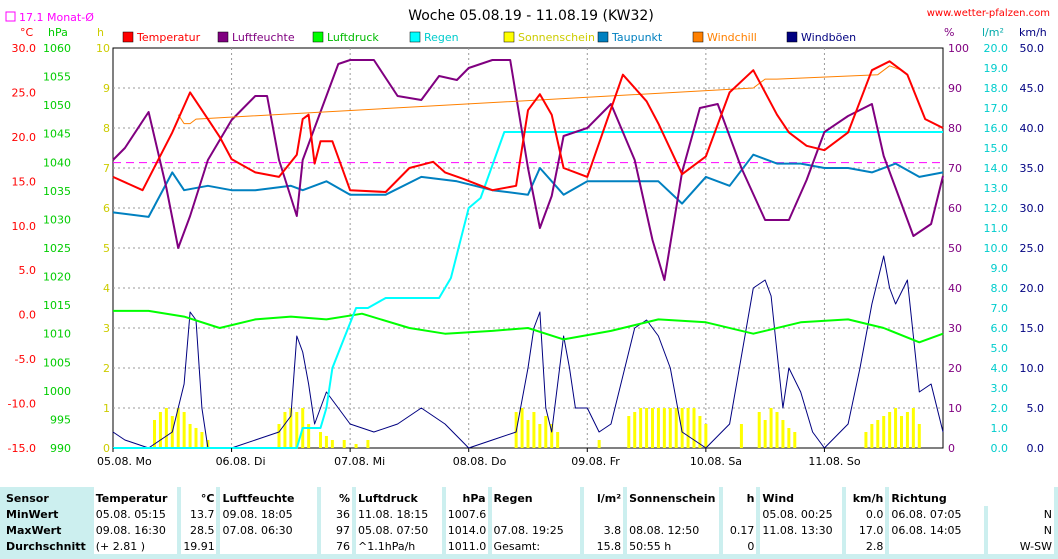 This screenshot has width=1058, height=559. Describe the element at coordinates (528, 185) in the screenshot. I see `series-line-taupunkt` at that location.